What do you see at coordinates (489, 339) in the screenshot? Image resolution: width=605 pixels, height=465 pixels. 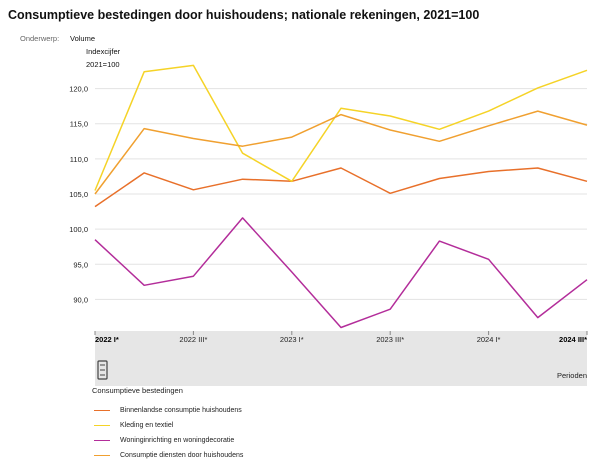 I see `x-tick-label: 2024 I*` at bounding box center [489, 339].